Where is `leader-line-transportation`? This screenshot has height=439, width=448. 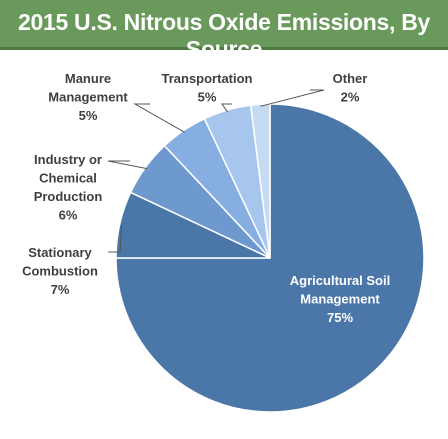
leader-line-transportation is located at coordinates (226, 108).